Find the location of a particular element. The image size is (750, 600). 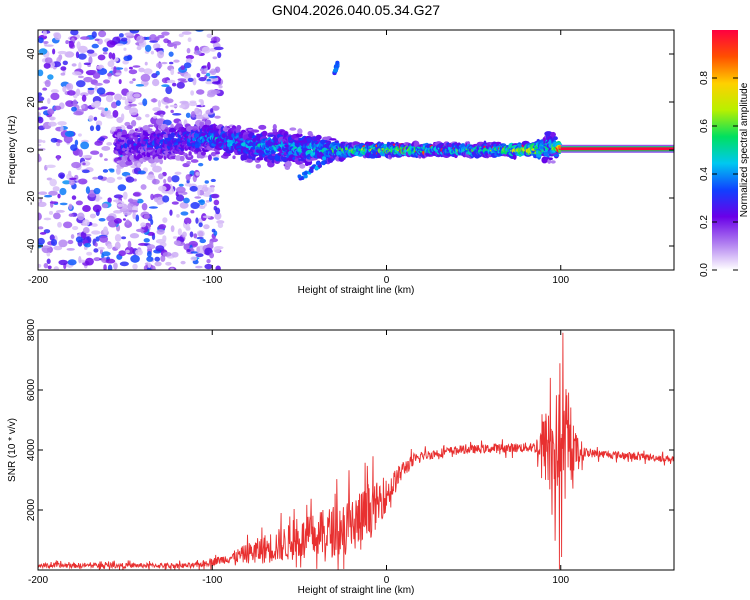

x-tick-label: -100 is located at coordinates (212, 580).